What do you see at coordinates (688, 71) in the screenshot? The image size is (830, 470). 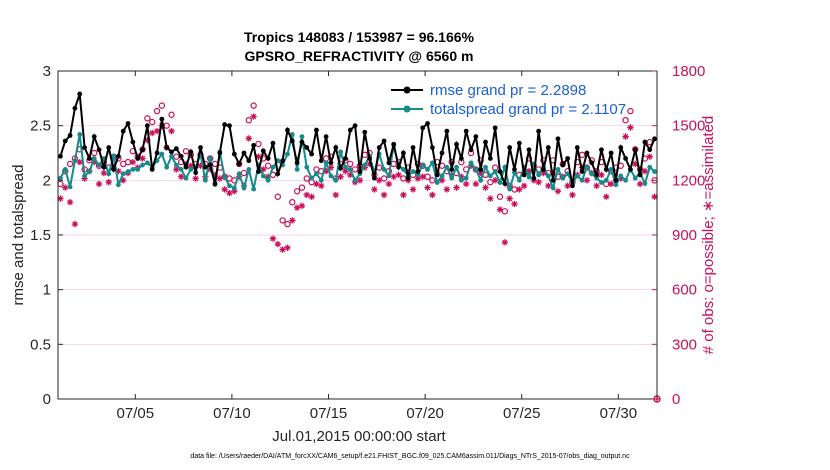 I see `y-right-tick-label: 1800` at bounding box center [688, 71].